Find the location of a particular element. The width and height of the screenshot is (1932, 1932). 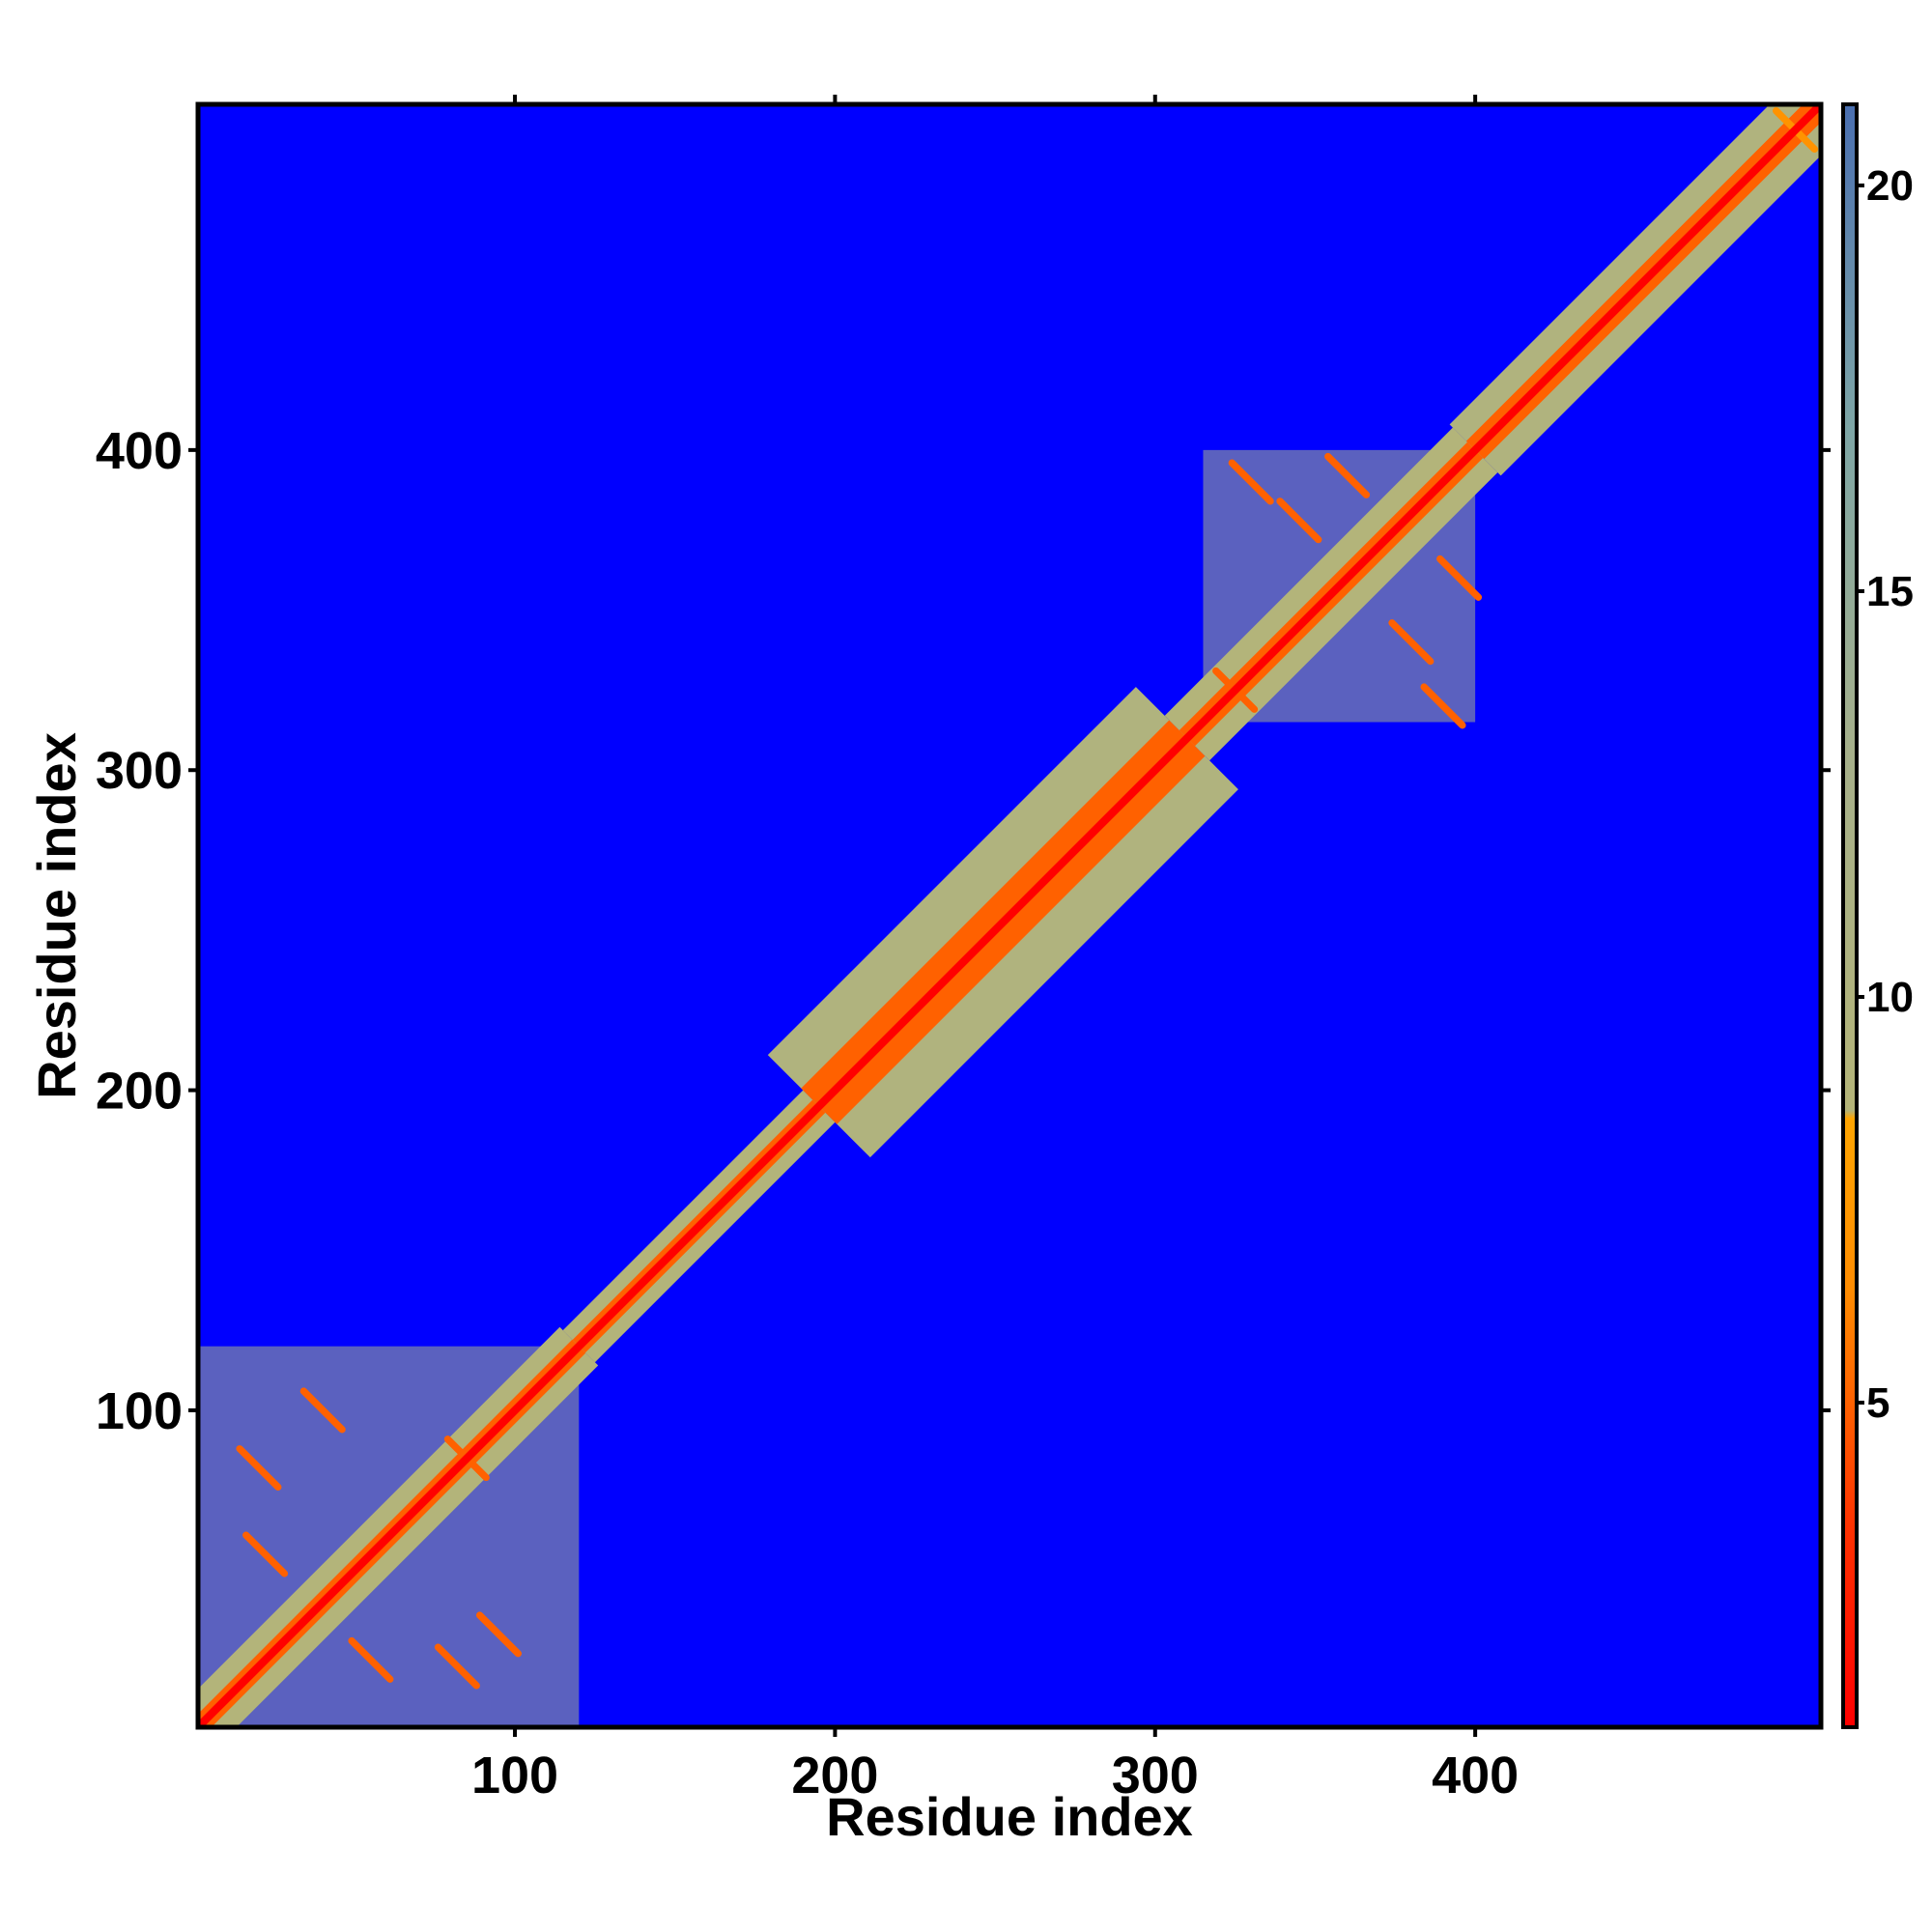

colorbar-tick-label: 15 is located at coordinates (1890, 591).